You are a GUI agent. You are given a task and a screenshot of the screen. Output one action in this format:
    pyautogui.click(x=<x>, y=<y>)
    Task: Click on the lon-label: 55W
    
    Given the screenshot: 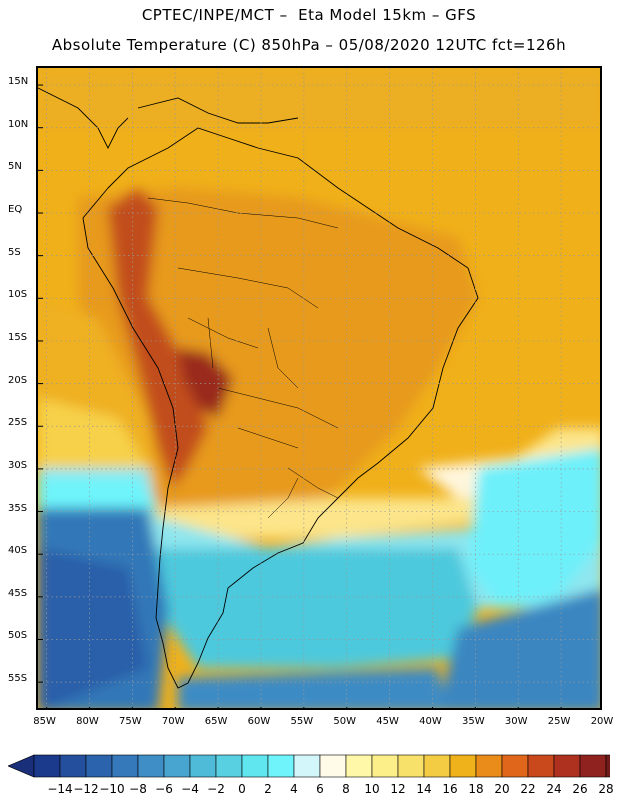 What is the action you would take?
    pyautogui.click(x=302, y=721)
    